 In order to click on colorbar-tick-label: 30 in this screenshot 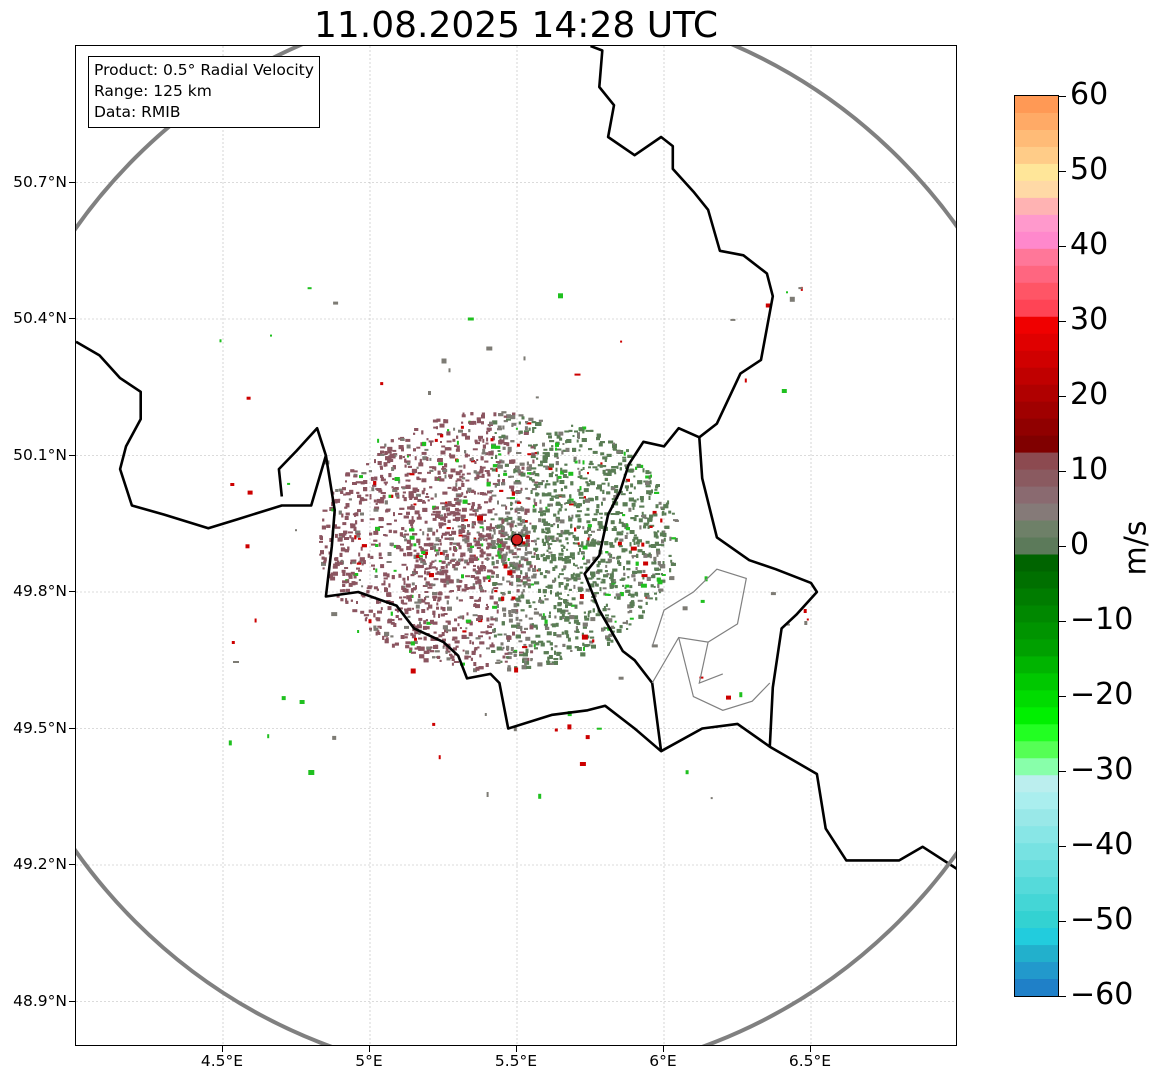, I will do `click(1089, 319)`.